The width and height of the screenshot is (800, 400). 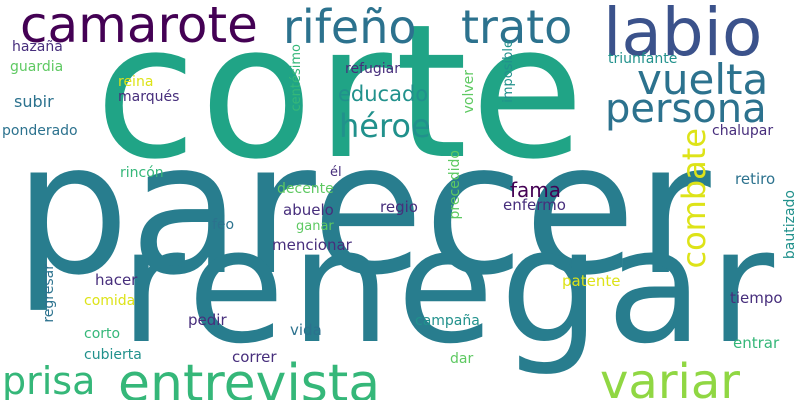 I want to click on word-combate: combate, so click(x=694, y=198).